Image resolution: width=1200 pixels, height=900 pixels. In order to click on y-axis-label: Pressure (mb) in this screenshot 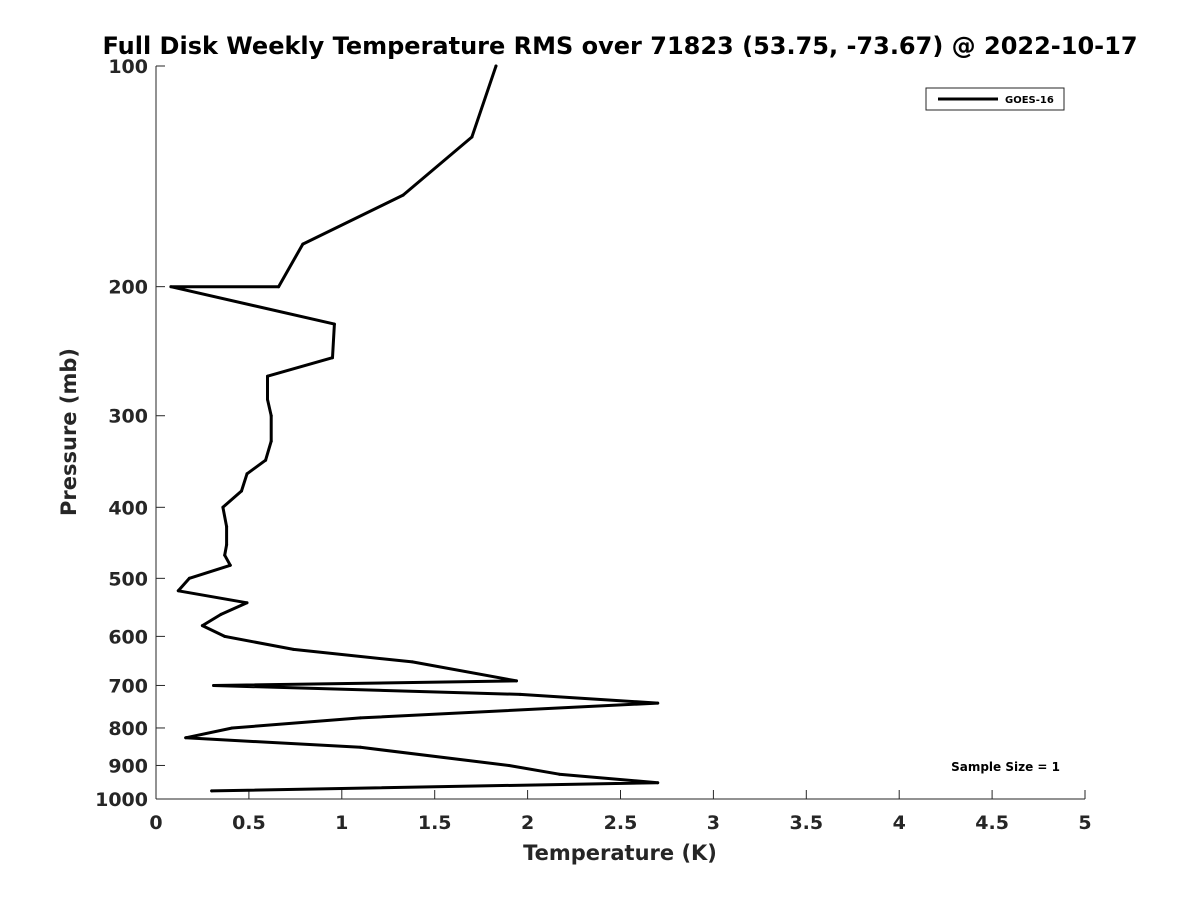, I will do `click(69, 432)`.